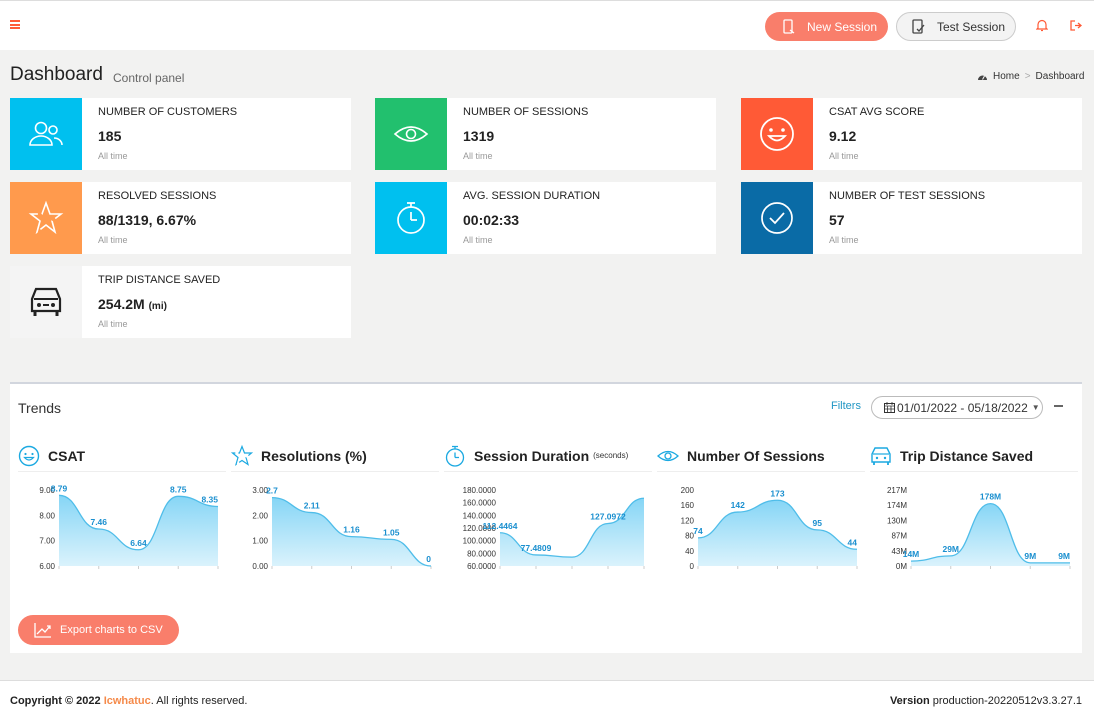 The width and height of the screenshot is (1094, 722). Describe the element at coordinates (47, 566) in the screenshot. I see `y-tick-label: 6.00` at that location.